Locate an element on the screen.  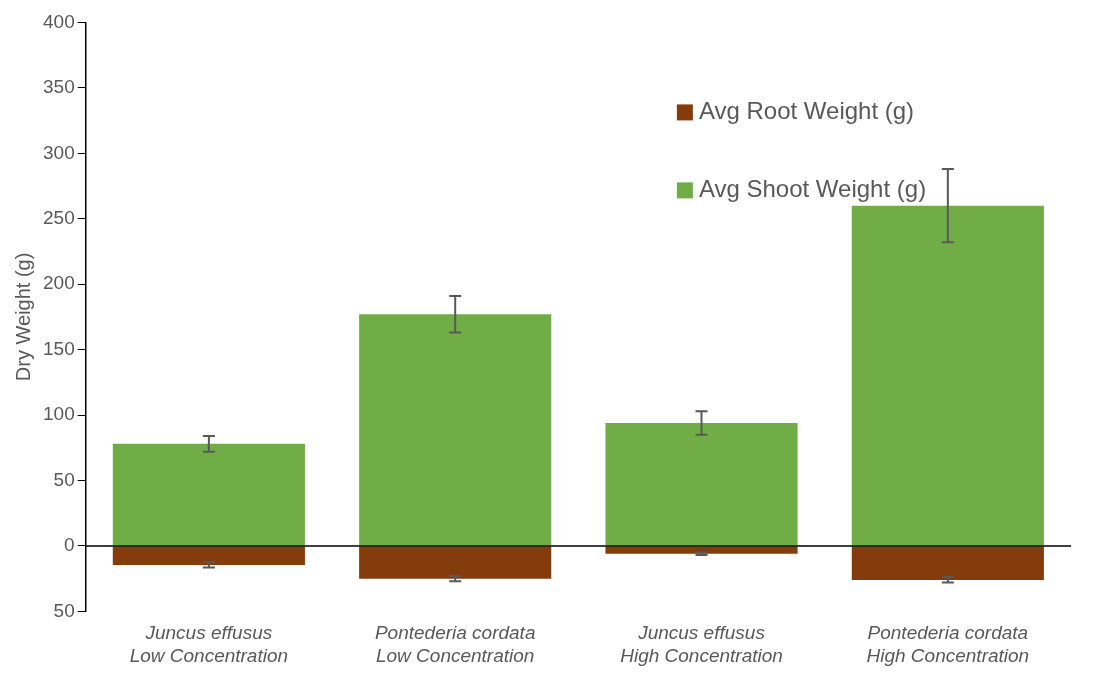
x-tick-label: Pontederia cordata High Concentration is located at coordinates (948, 644).